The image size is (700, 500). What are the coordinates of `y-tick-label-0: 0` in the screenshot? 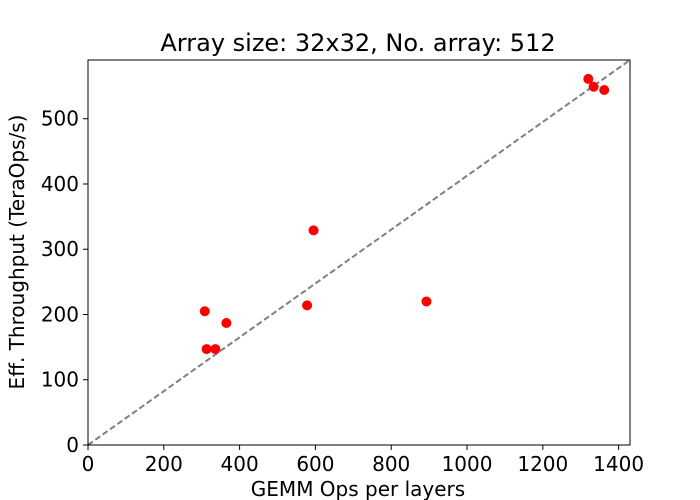 It's located at (72, 445).